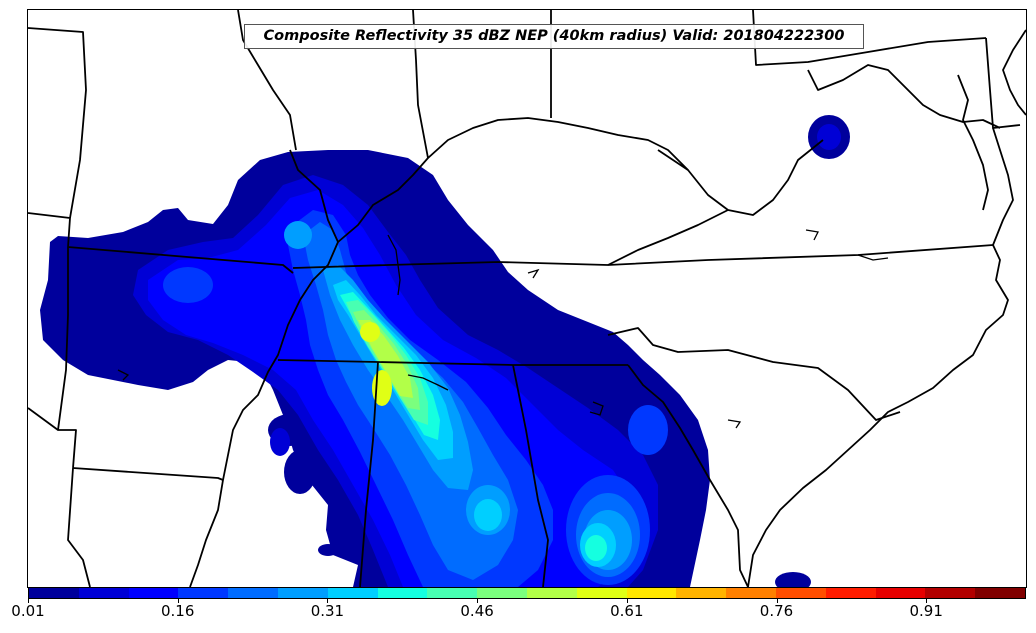  I want to click on colorbar-tick-label: 0.46, so click(477, 611).